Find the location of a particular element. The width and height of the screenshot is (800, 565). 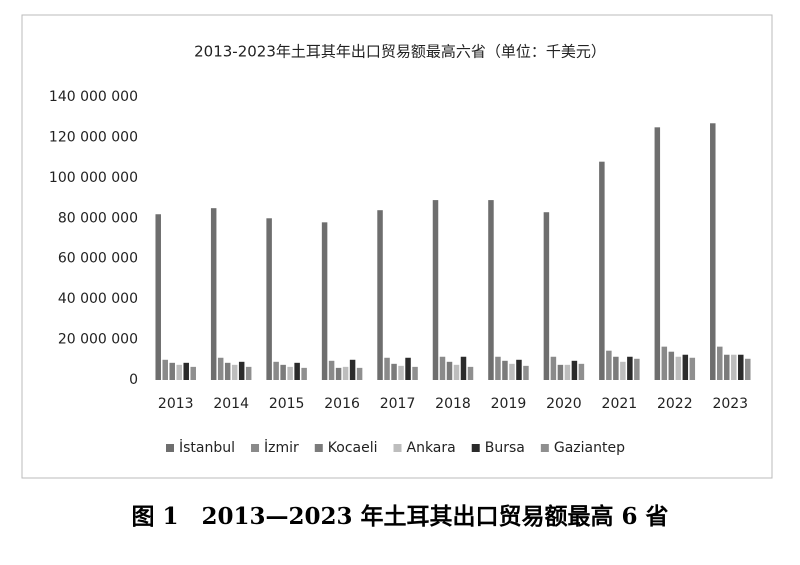

legend-label: Gaziantep is located at coordinates (589, 448).